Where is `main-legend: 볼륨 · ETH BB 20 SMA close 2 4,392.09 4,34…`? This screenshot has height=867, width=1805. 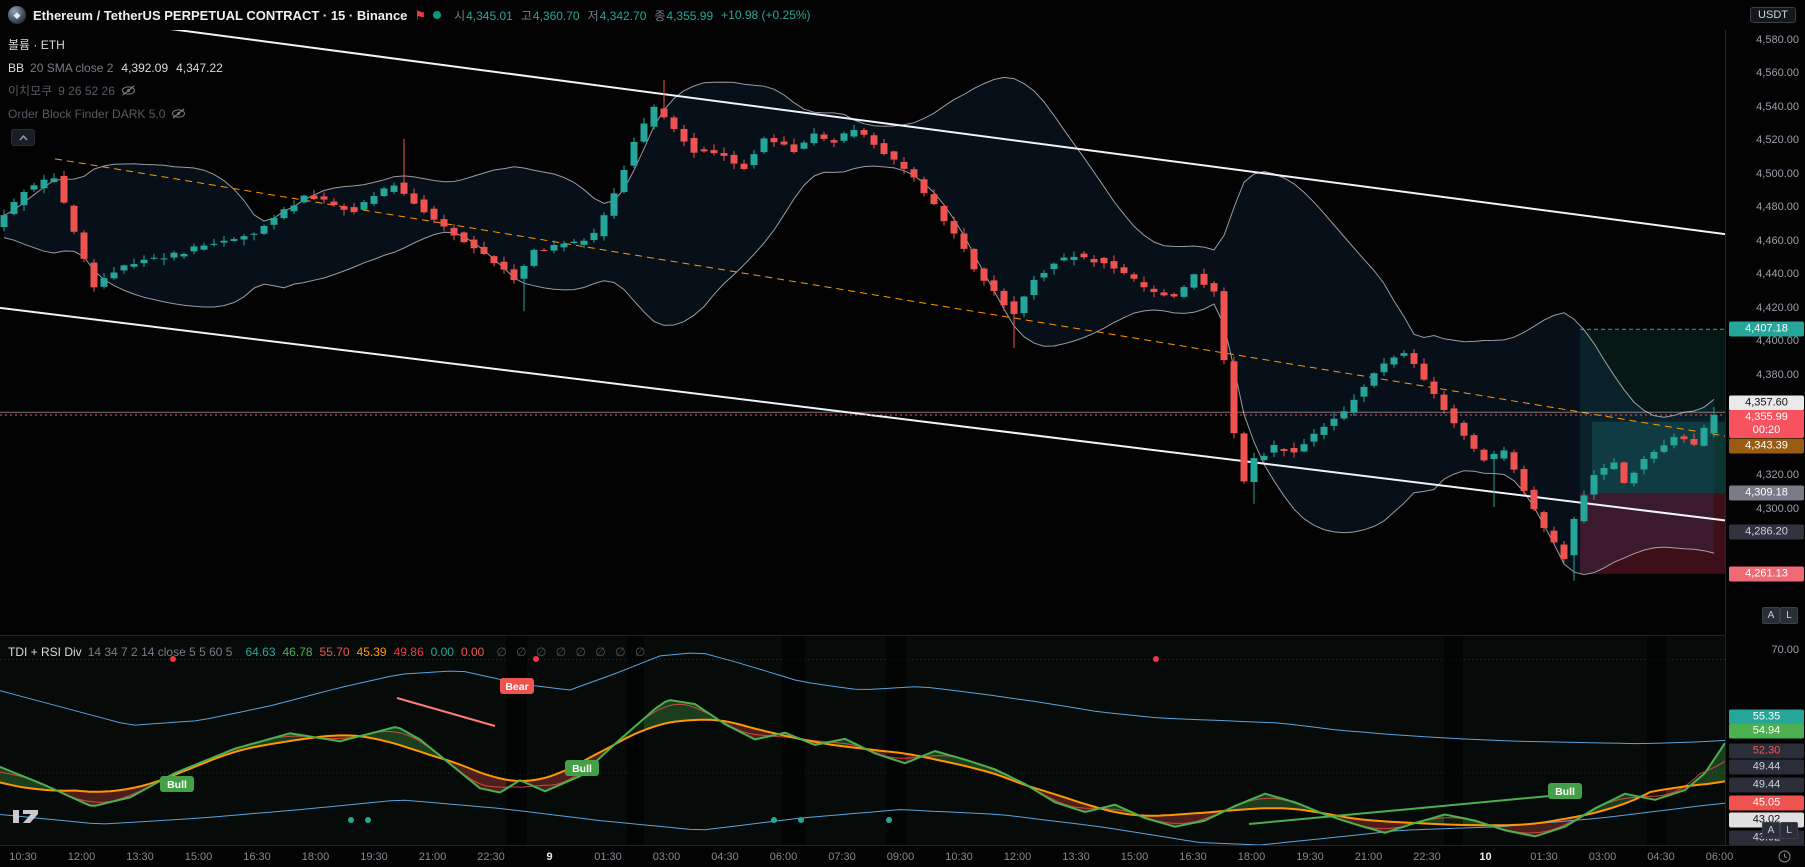
main-legend: 볼륨 · ETH BB 20 SMA close 2 4,392.09 4,34… is located at coordinates (115, 79).